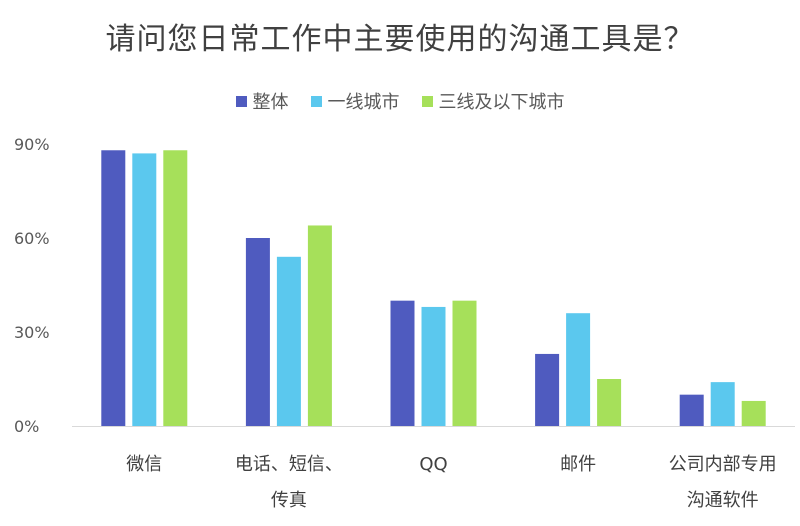 This screenshot has height=526, width=800. I want to click on x-tick-label-4-line-0: 公司内部专用, so click(723, 464).